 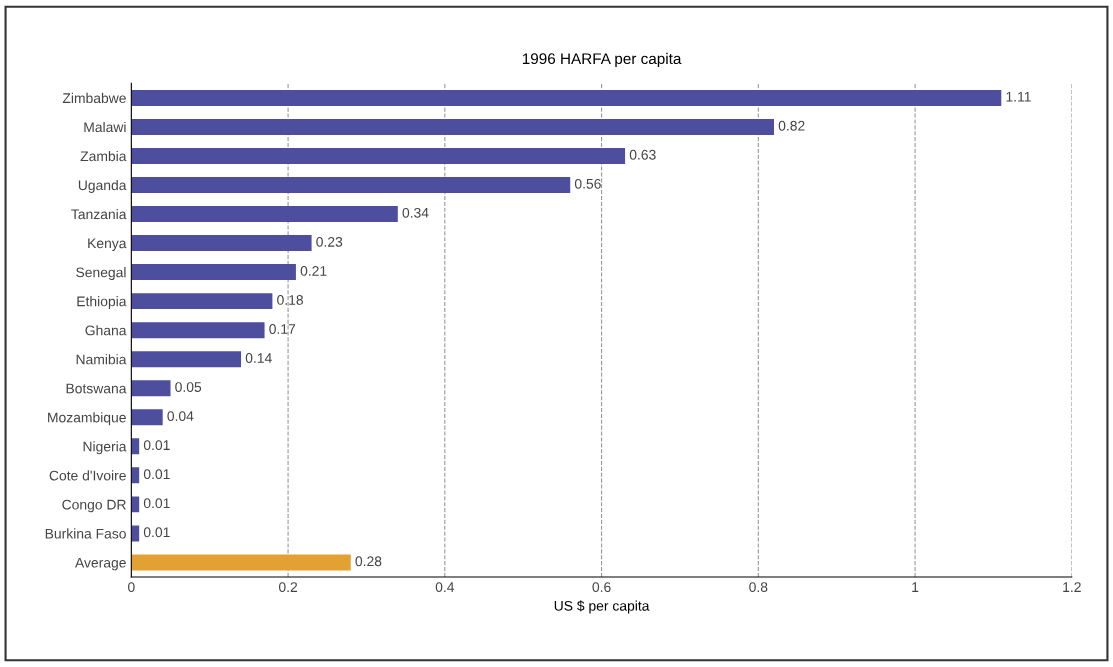 What do you see at coordinates (288, 587) in the screenshot?
I see `x-tick-label: 0.2` at bounding box center [288, 587].